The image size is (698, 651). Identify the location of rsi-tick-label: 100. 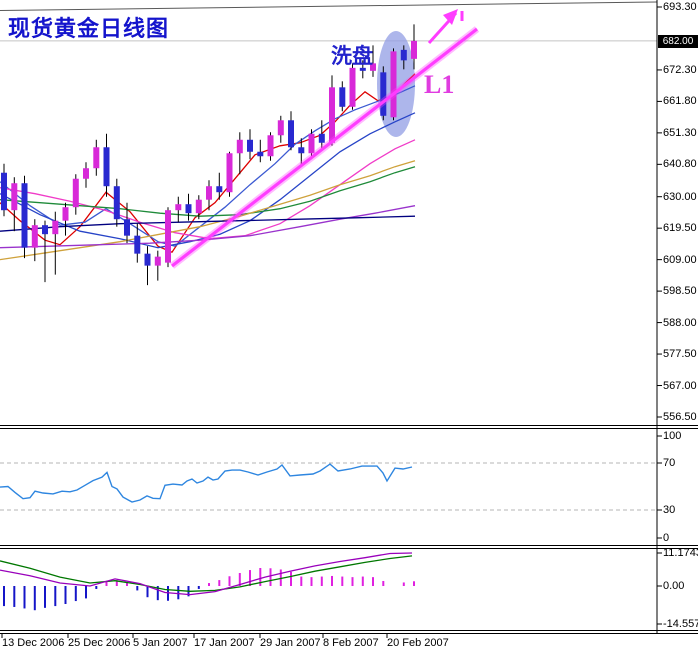
(672, 436).